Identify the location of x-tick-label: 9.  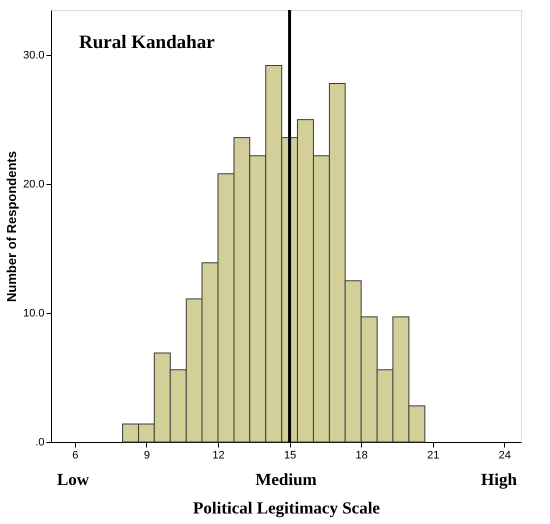
(147, 456).